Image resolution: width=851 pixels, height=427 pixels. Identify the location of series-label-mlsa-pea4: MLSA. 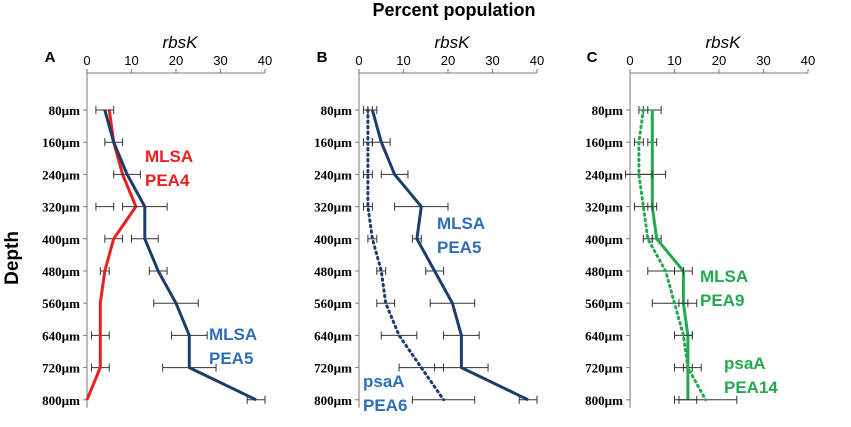
(169, 156).